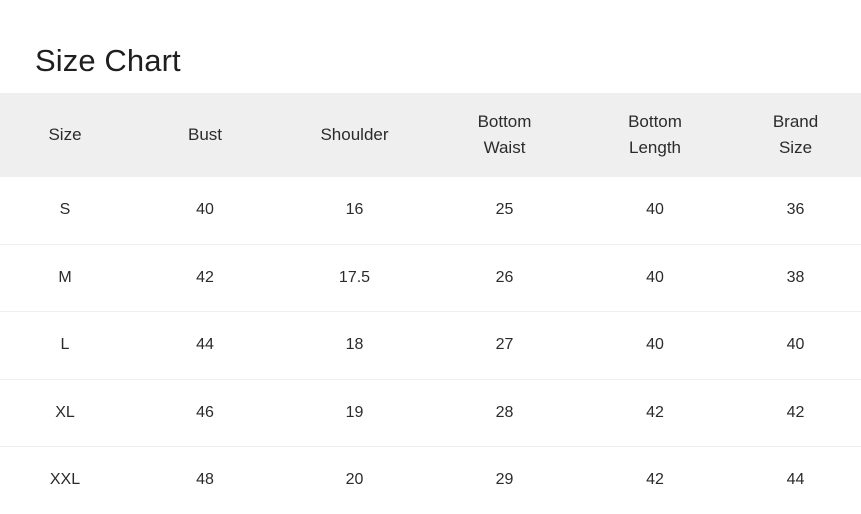 This screenshot has height=514, width=861. I want to click on cell-size: XXL, so click(65, 480).